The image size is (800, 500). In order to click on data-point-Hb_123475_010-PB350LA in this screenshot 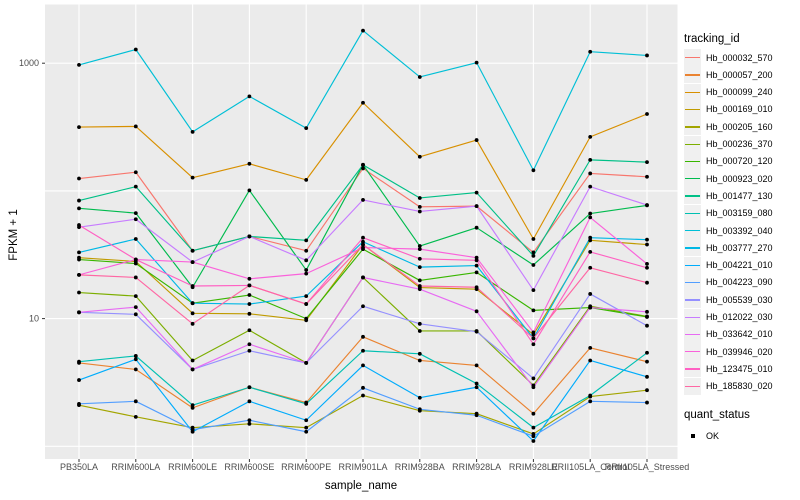, I will do `click(79, 225)`.